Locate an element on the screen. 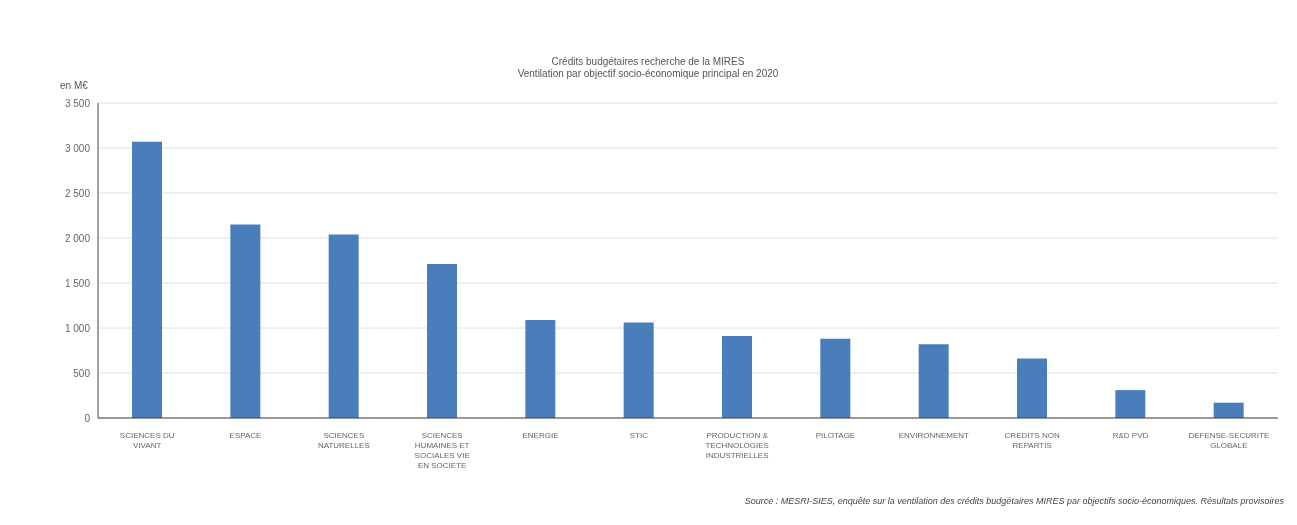 The width and height of the screenshot is (1297, 525). x-tick-label: SCIENCES NATURELLES is located at coordinates (343, 440).